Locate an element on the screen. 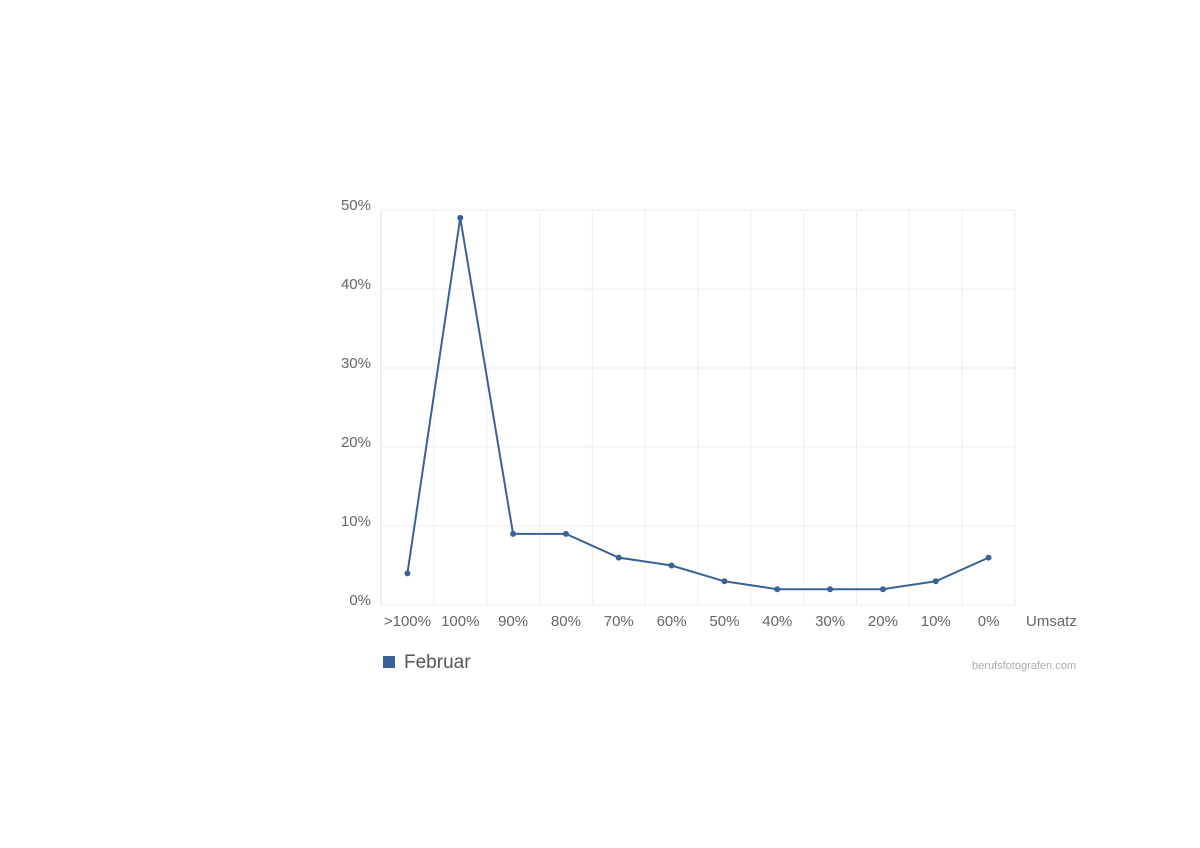 This screenshot has height=848, width=1200. x-axis-label: Umsatz is located at coordinates (1051, 621).